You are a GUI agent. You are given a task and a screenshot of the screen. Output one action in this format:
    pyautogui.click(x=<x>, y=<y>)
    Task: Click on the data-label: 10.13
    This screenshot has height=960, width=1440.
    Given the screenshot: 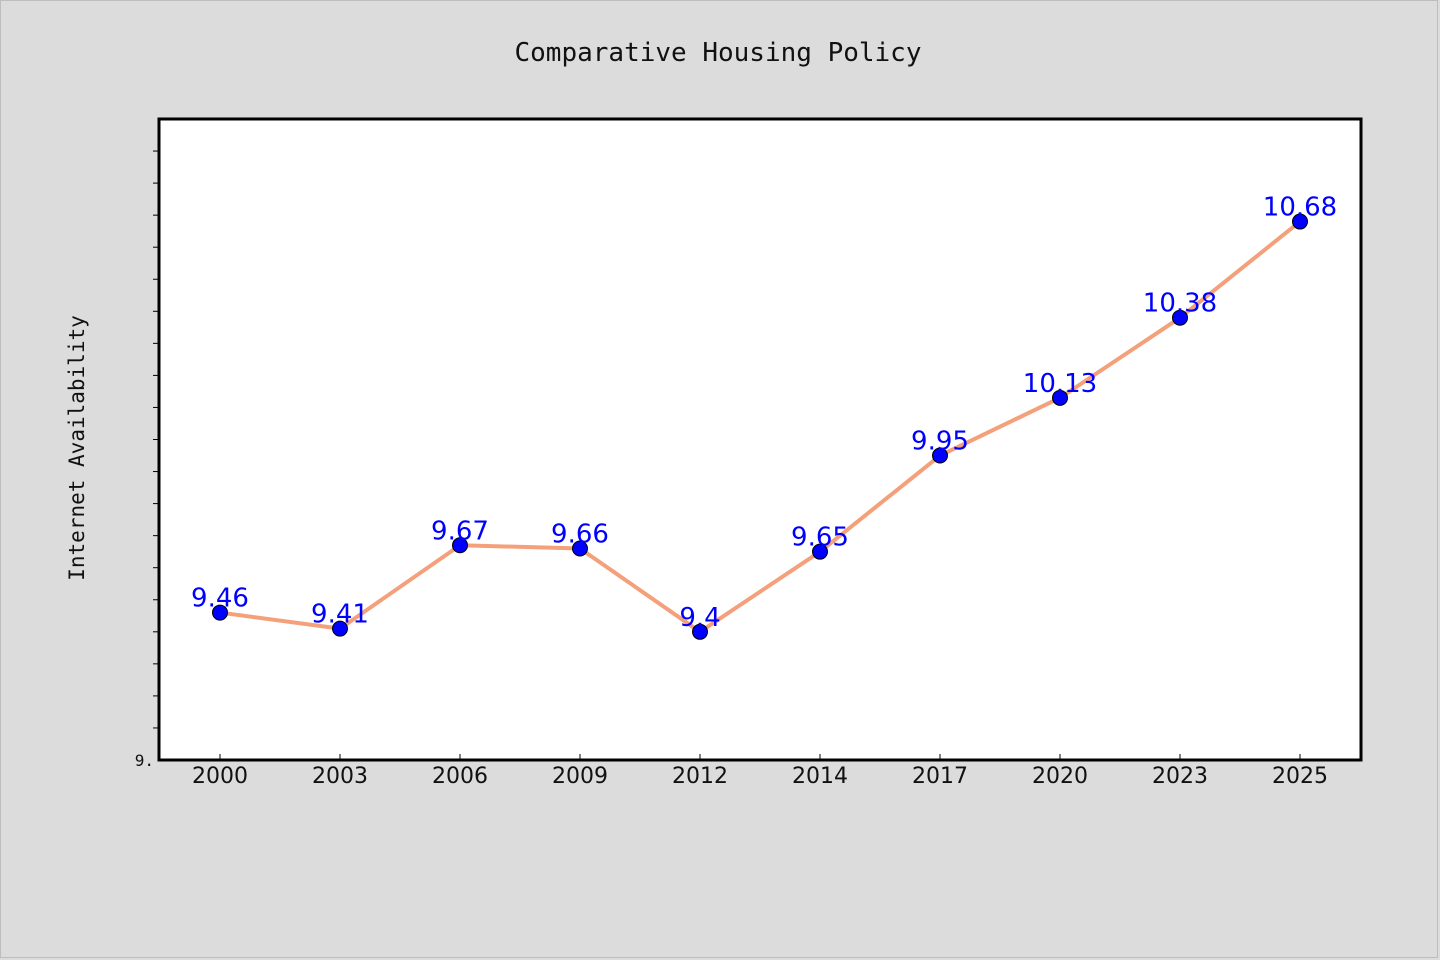 What is the action you would take?
    pyautogui.click(x=1060, y=384)
    